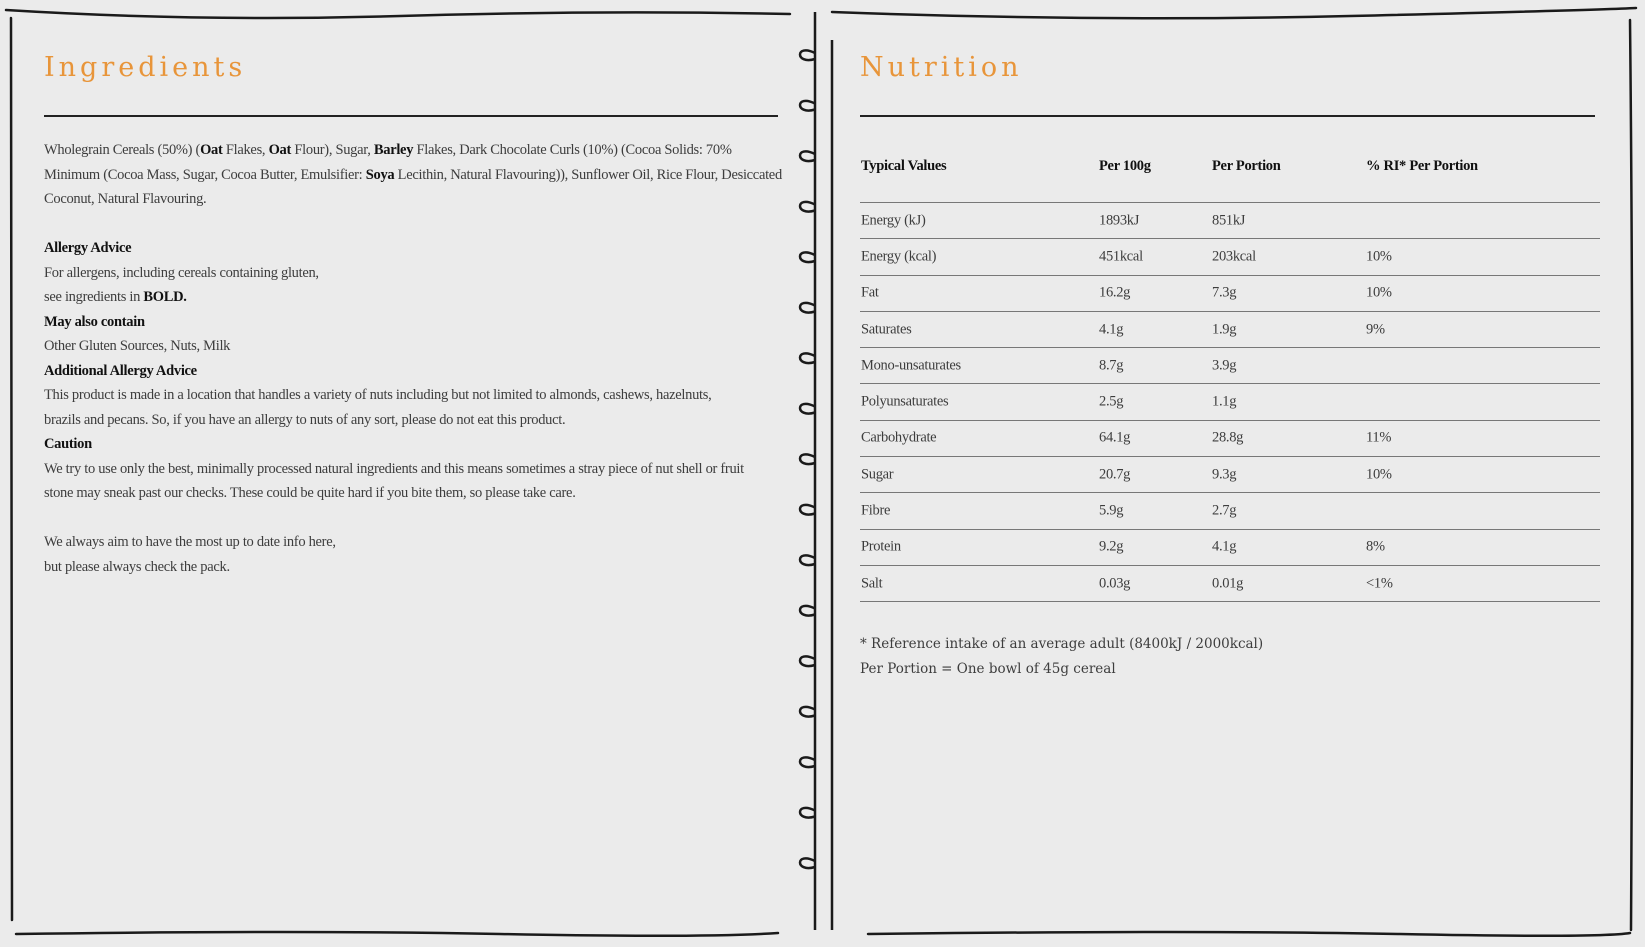 The height and width of the screenshot is (947, 1645). What do you see at coordinates (911, 365) in the screenshot?
I see `nutrient-name: Mono-unsaturates` at bounding box center [911, 365].